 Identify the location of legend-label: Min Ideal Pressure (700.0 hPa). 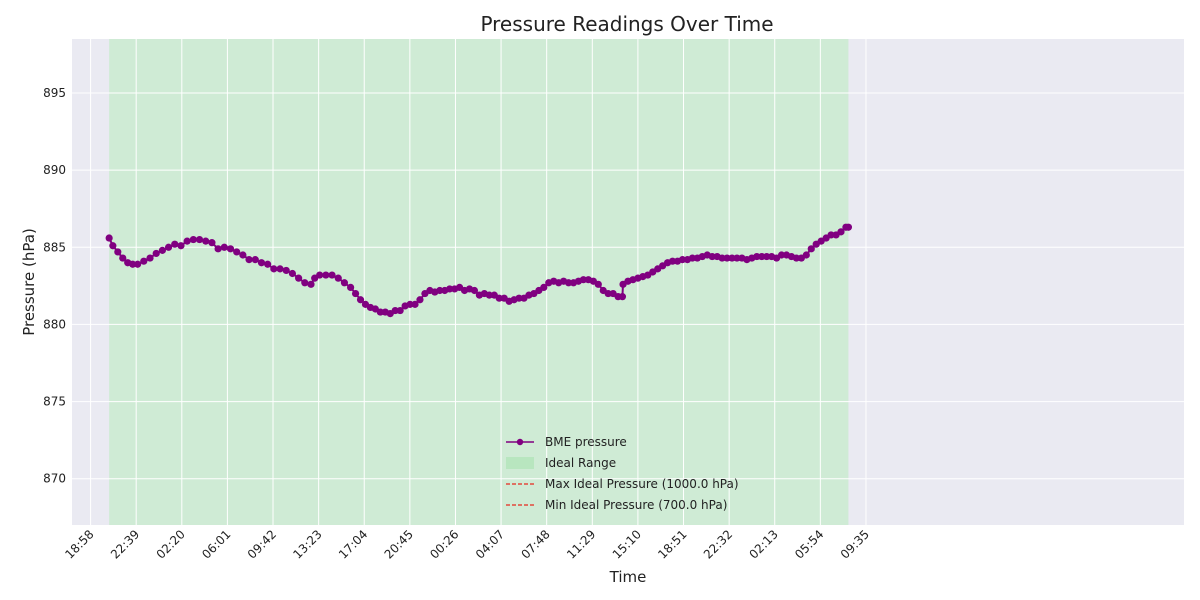
(636, 505).